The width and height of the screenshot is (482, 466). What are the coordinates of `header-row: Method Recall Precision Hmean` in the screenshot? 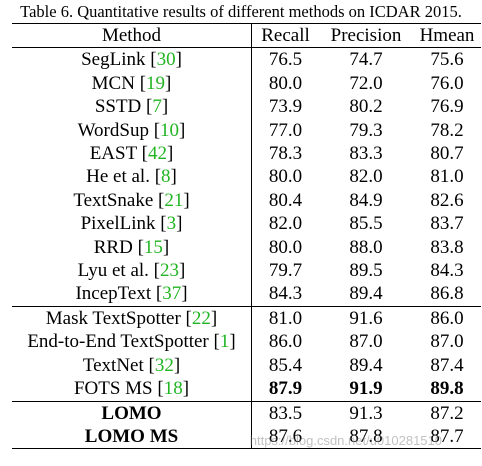 It's located at (246, 35).